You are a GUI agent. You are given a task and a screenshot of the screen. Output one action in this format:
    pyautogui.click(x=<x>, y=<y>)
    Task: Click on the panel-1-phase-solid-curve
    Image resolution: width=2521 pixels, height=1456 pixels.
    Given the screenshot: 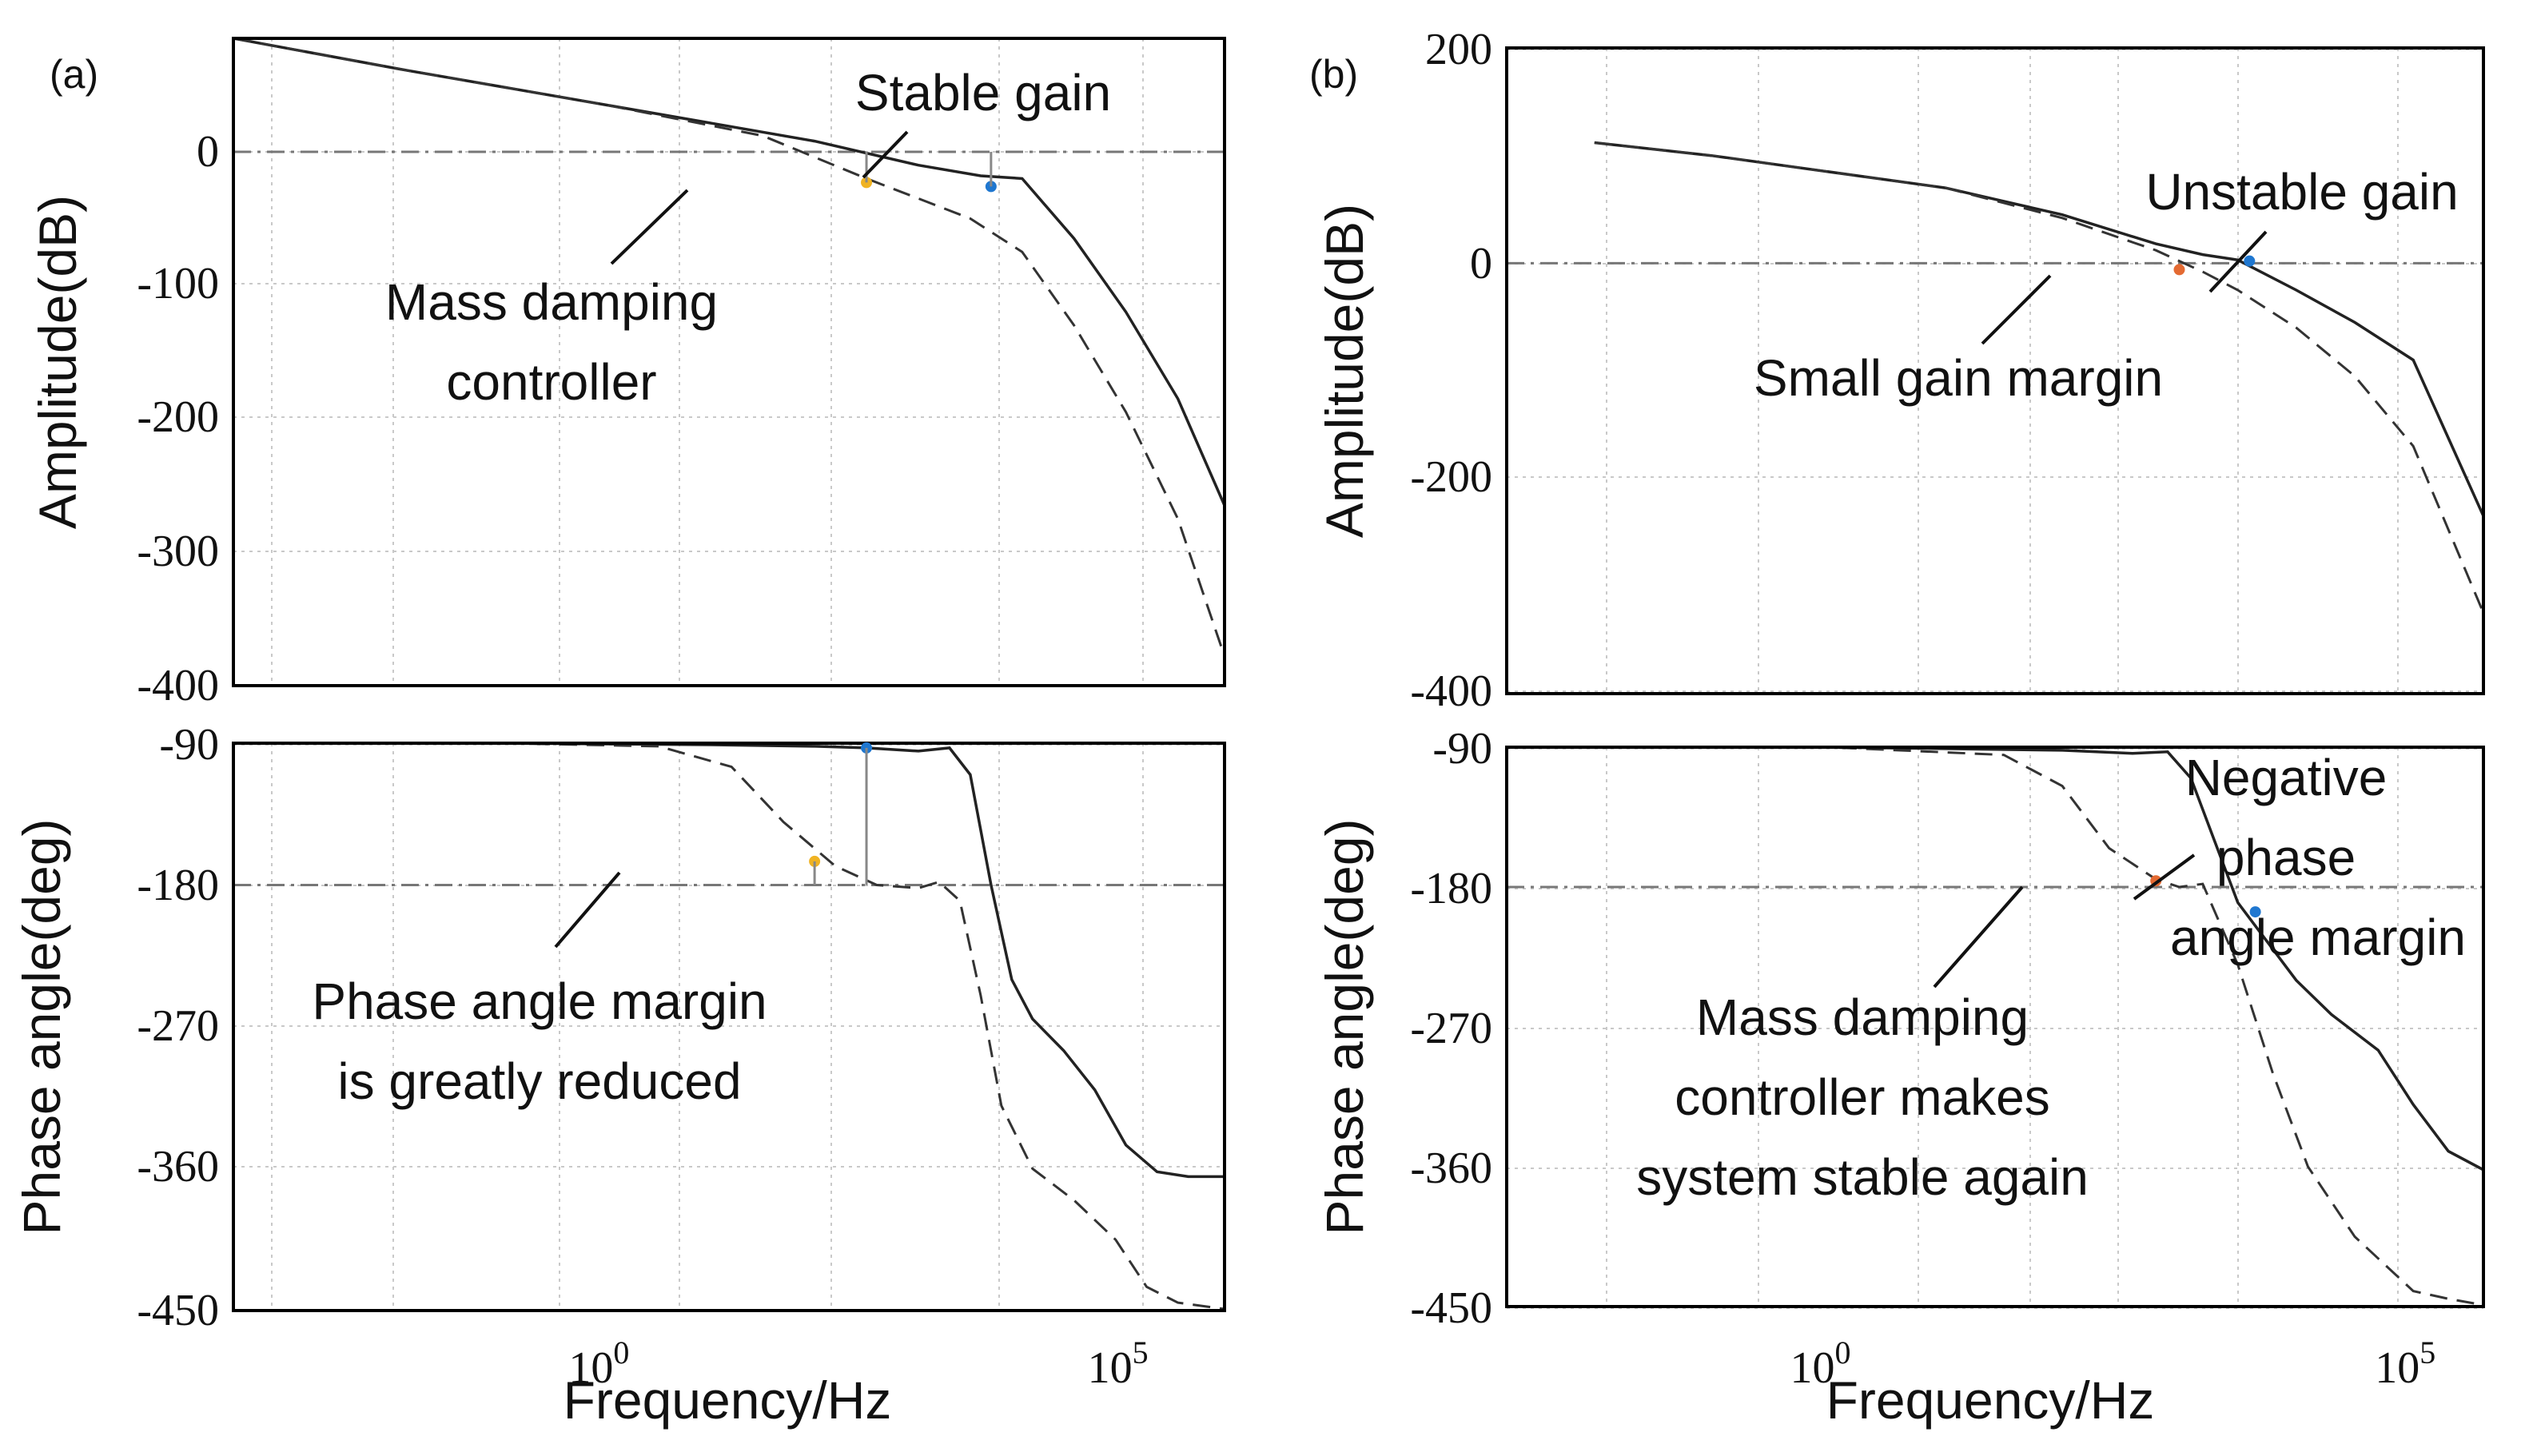 What is the action you would take?
    pyautogui.click(x=2039, y=959)
    